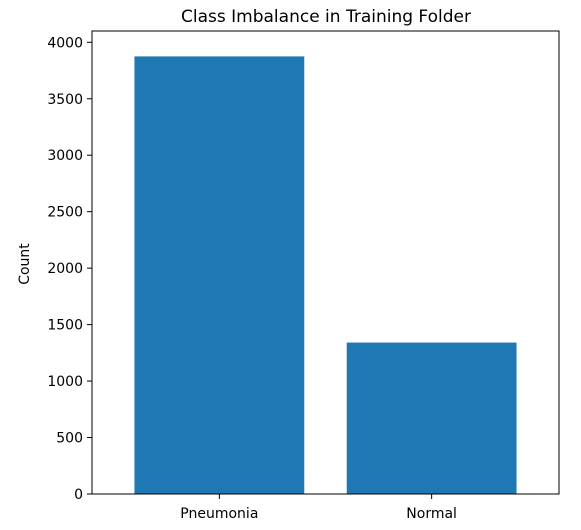 This screenshot has height=530, width=581. Describe the element at coordinates (25, 264) in the screenshot. I see `y-axis-label: Count` at that location.